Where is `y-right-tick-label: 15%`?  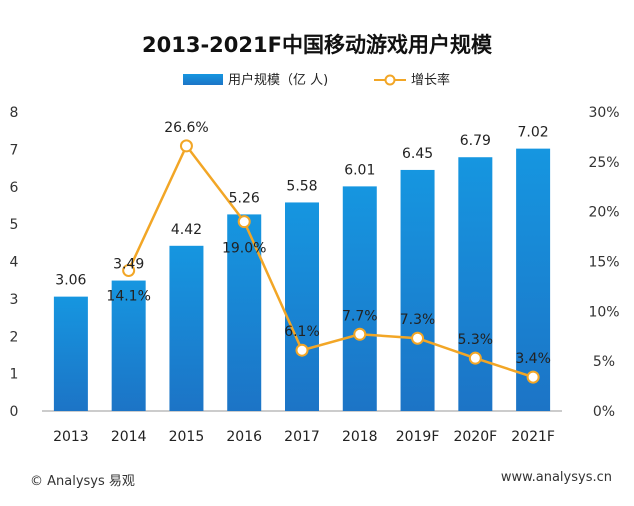
y-right-tick-label: 15% is located at coordinates (603, 263).